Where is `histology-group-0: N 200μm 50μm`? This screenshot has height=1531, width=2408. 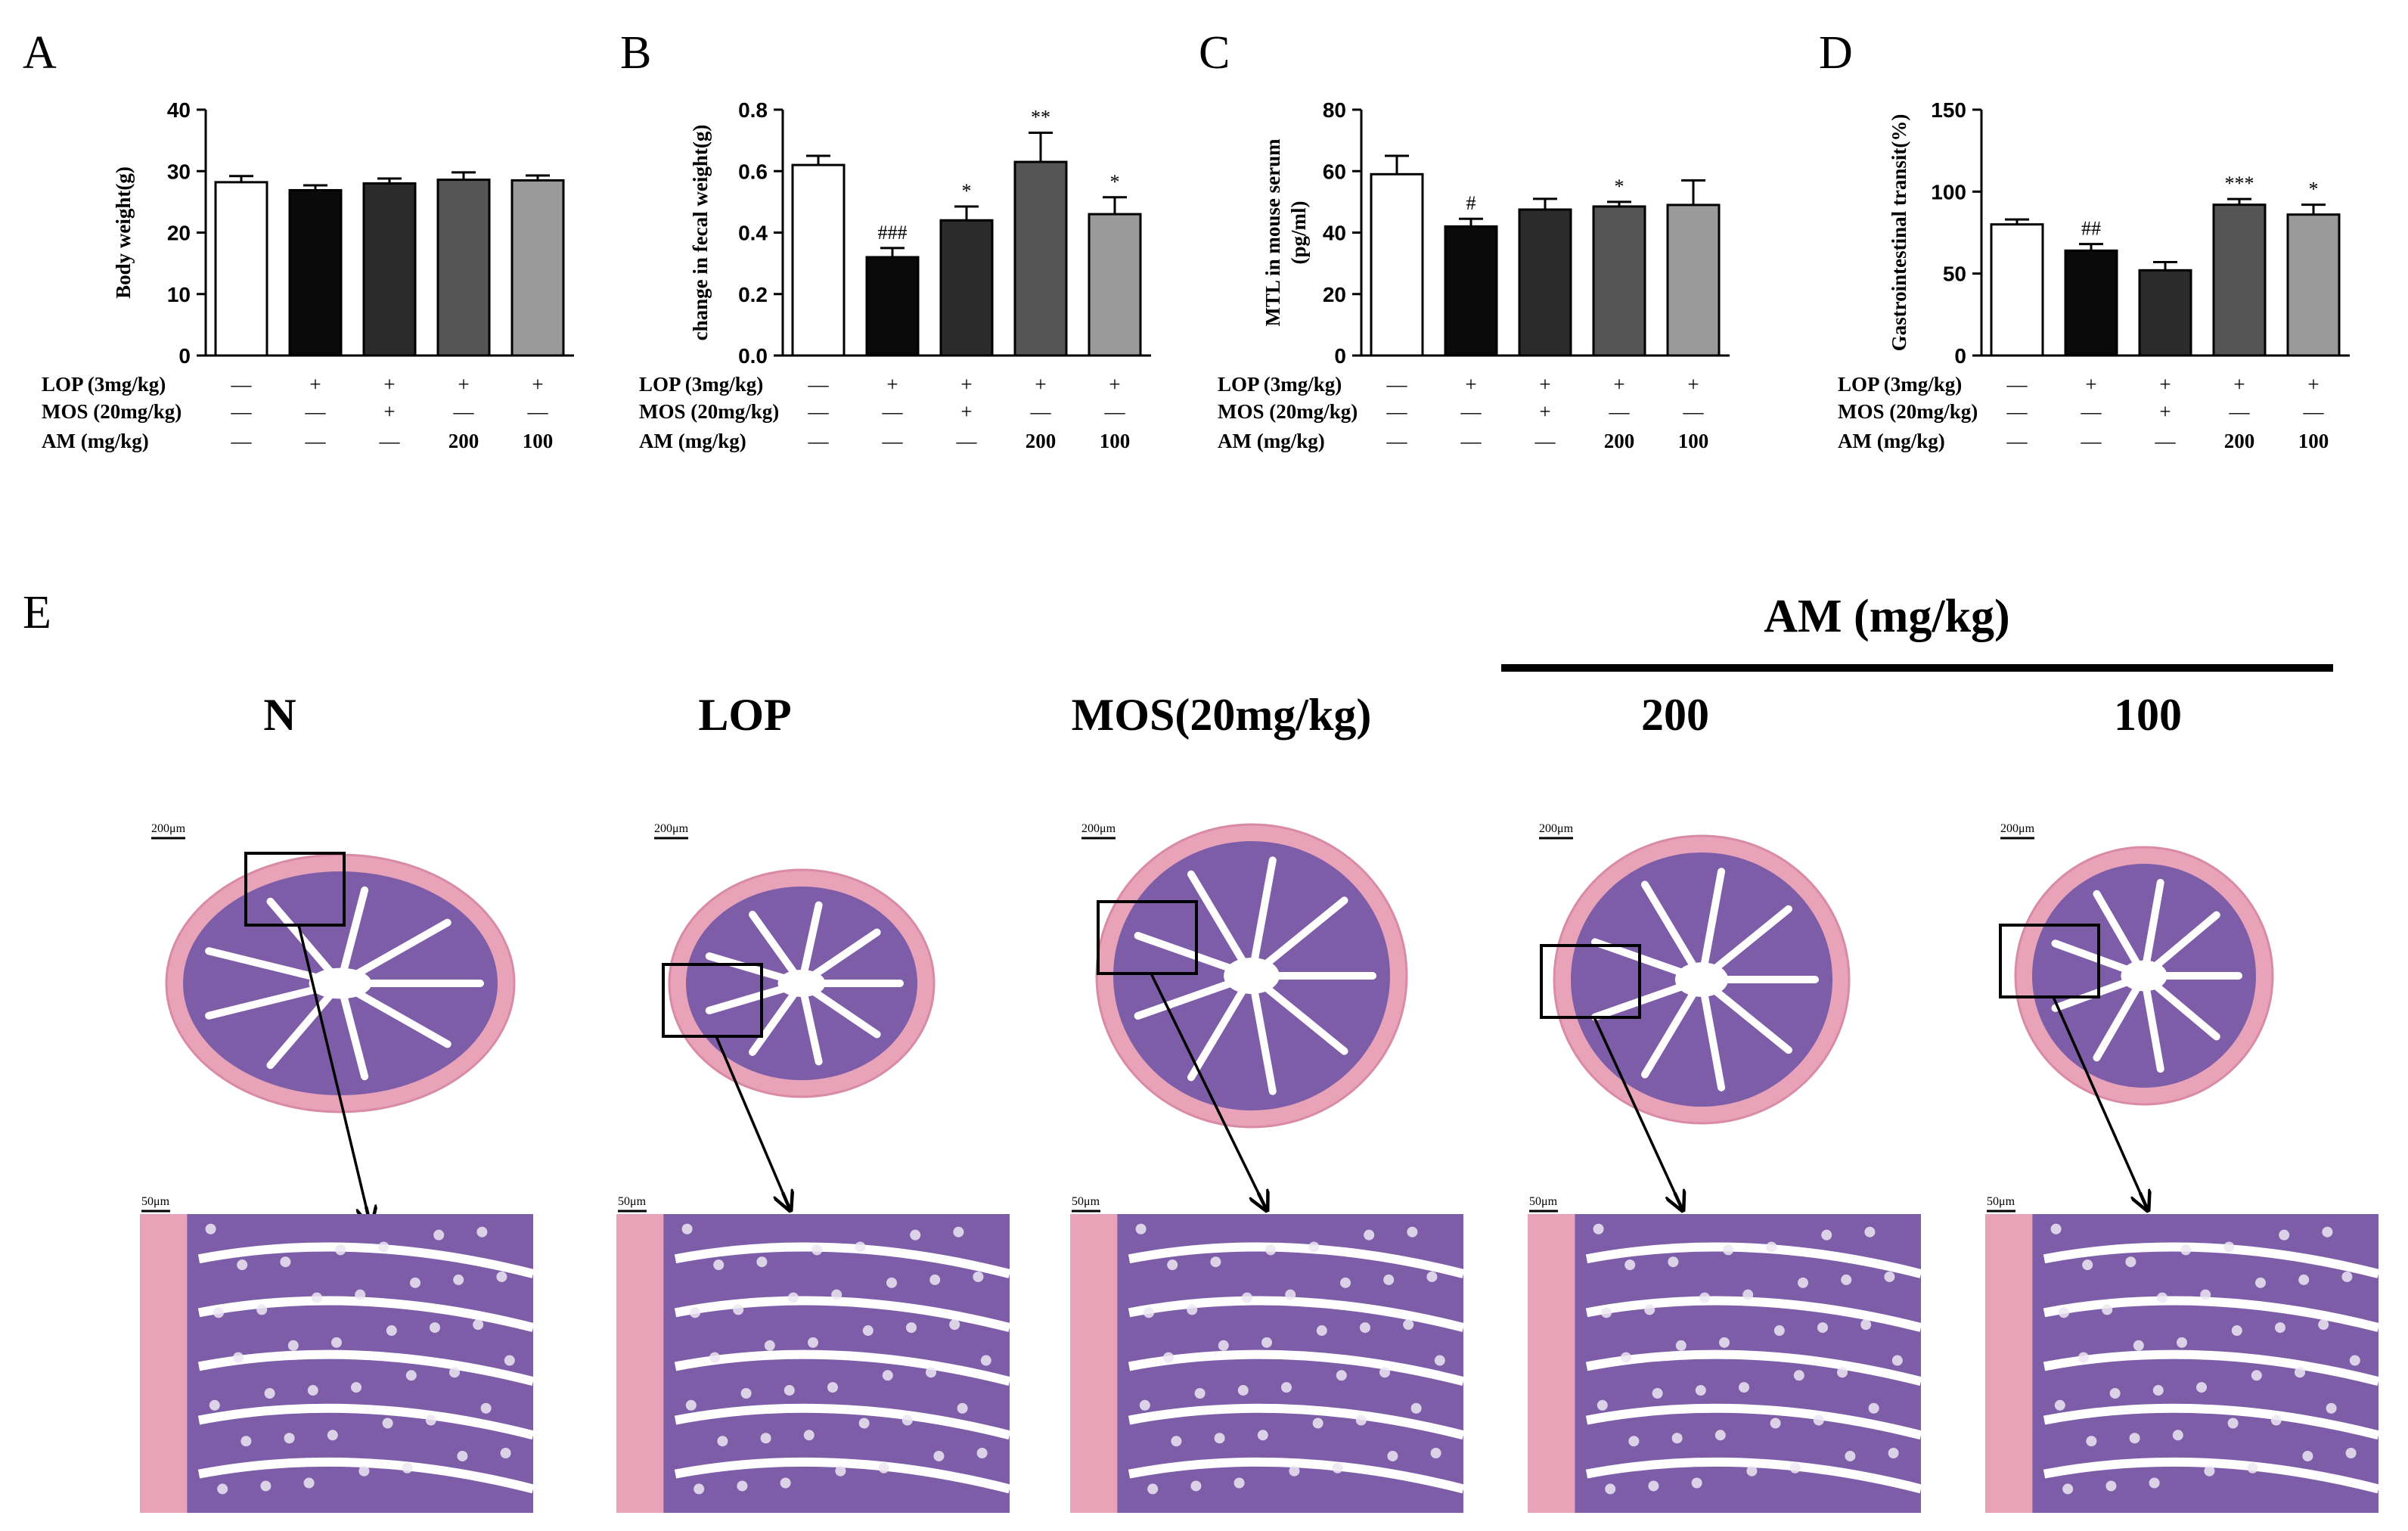 histology-group-0: N 200μm 50μm is located at coordinates (337, 1102).